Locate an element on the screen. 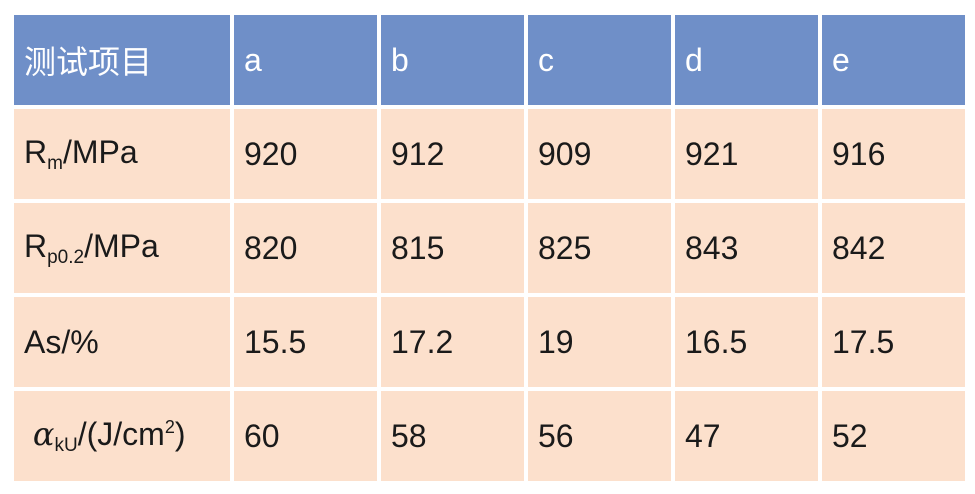 The height and width of the screenshot is (494, 975). table-cell: 916 is located at coordinates (893, 154).